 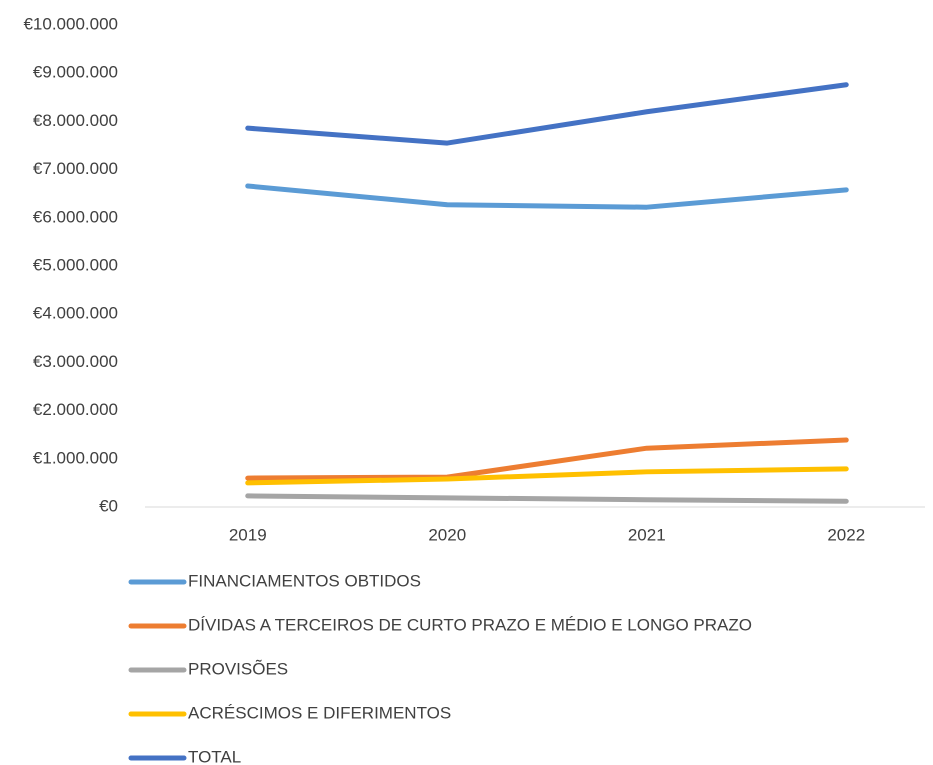 I want to click on y-tick-label: €3.000.000, so click(x=75, y=361).